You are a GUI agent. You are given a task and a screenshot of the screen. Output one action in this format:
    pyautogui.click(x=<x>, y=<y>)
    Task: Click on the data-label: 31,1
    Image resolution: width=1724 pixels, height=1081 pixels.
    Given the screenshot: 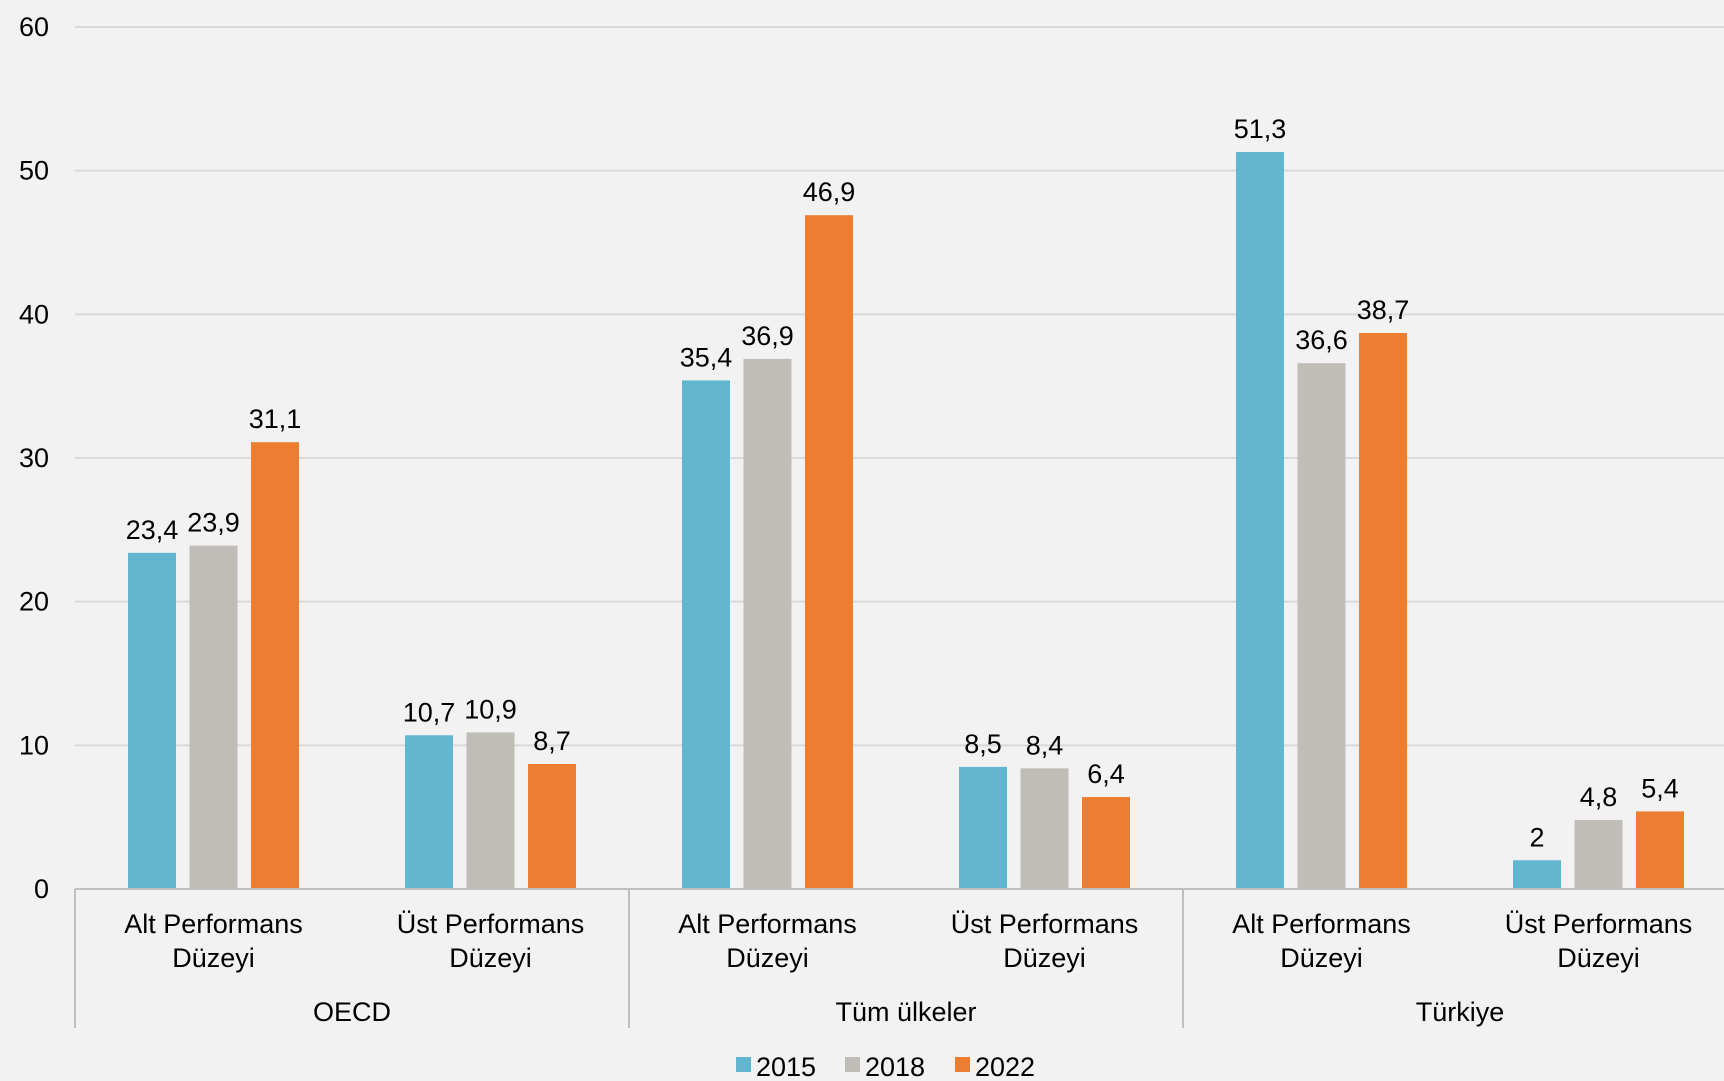 What is the action you would take?
    pyautogui.click(x=275, y=419)
    